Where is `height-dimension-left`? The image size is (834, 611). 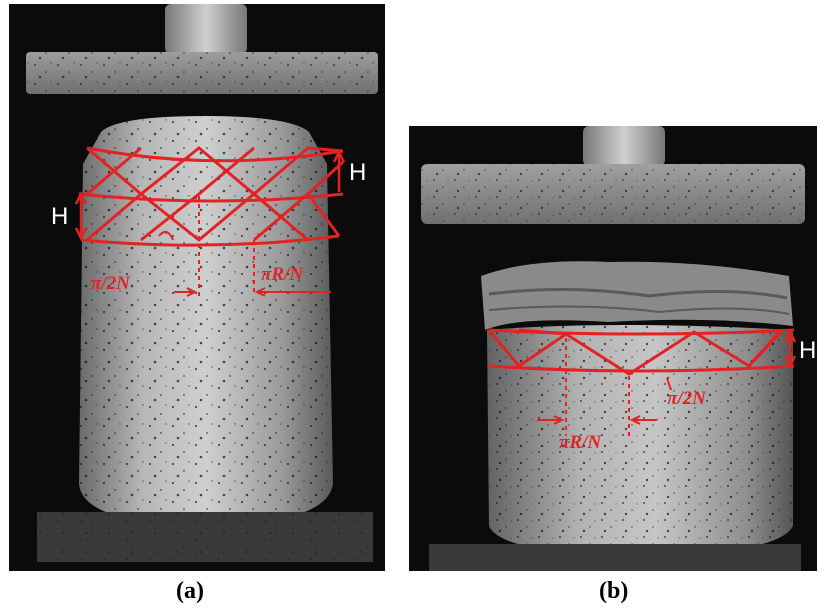
height-dimension-left is located at coordinates (81, 216).